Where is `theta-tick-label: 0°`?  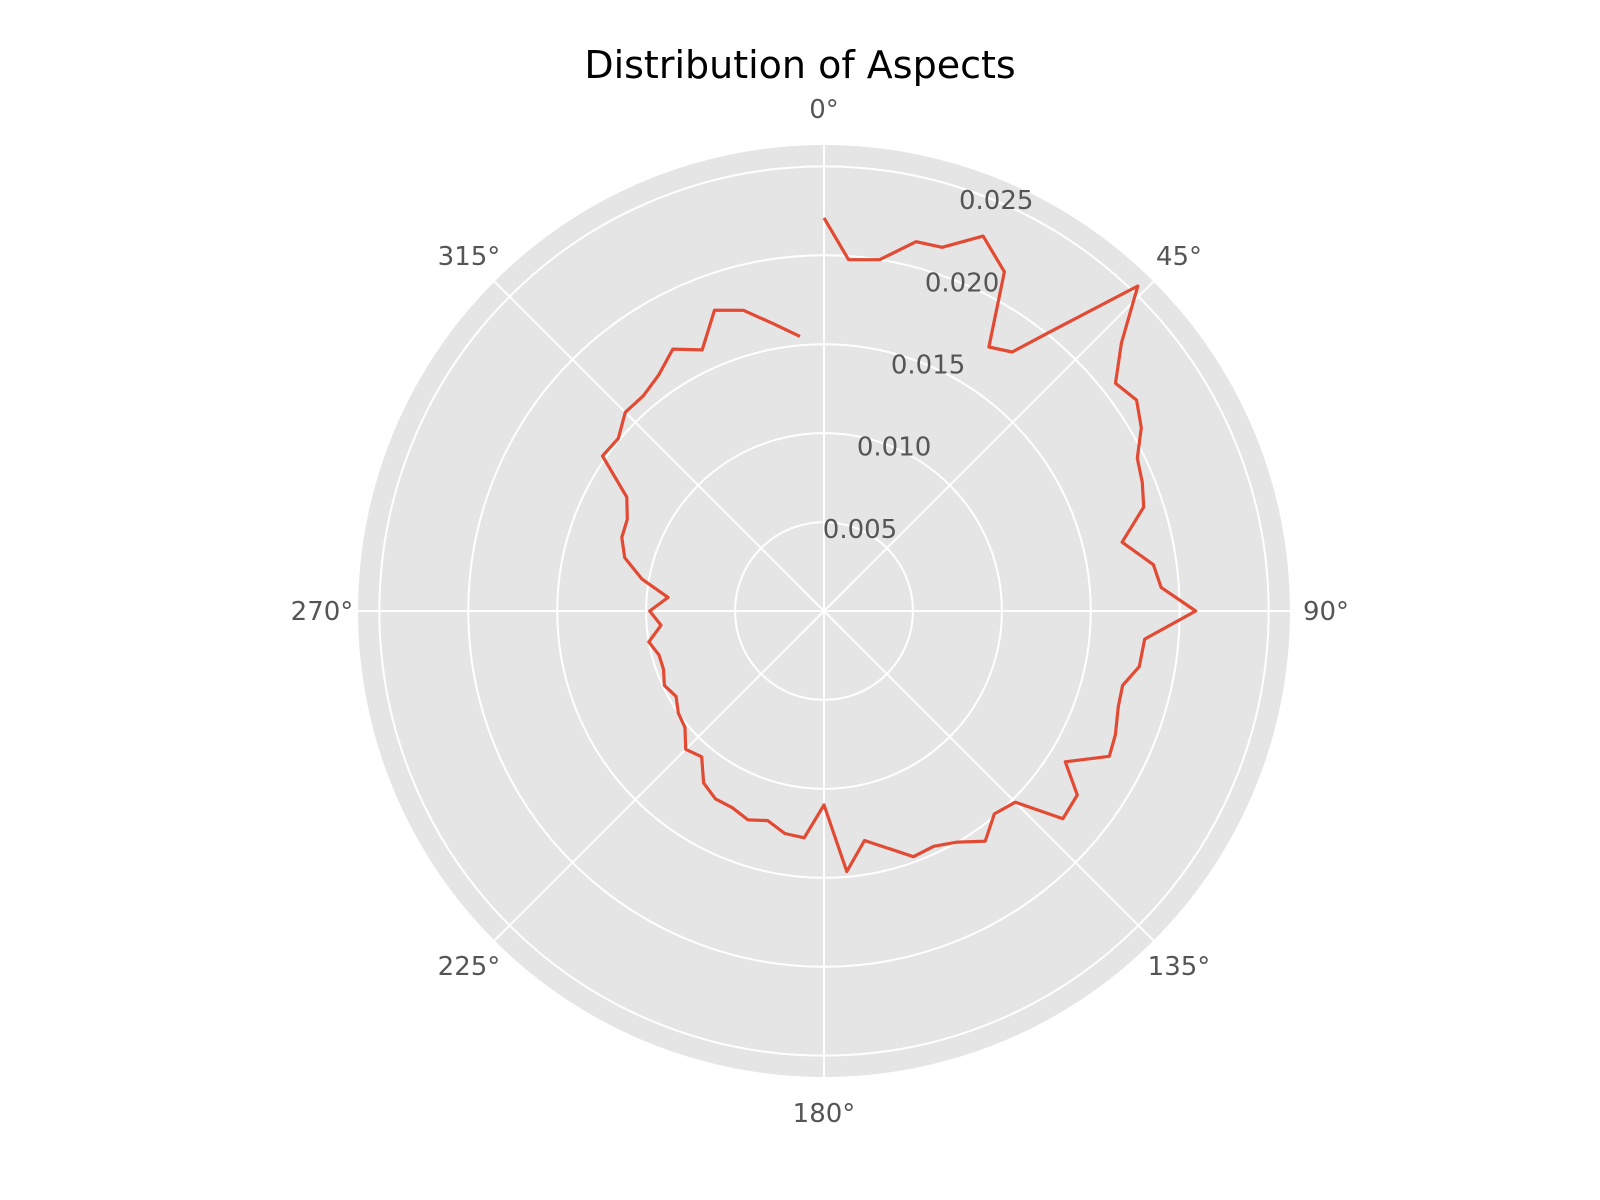
theta-tick-label: 0° is located at coordinates (824, 110).